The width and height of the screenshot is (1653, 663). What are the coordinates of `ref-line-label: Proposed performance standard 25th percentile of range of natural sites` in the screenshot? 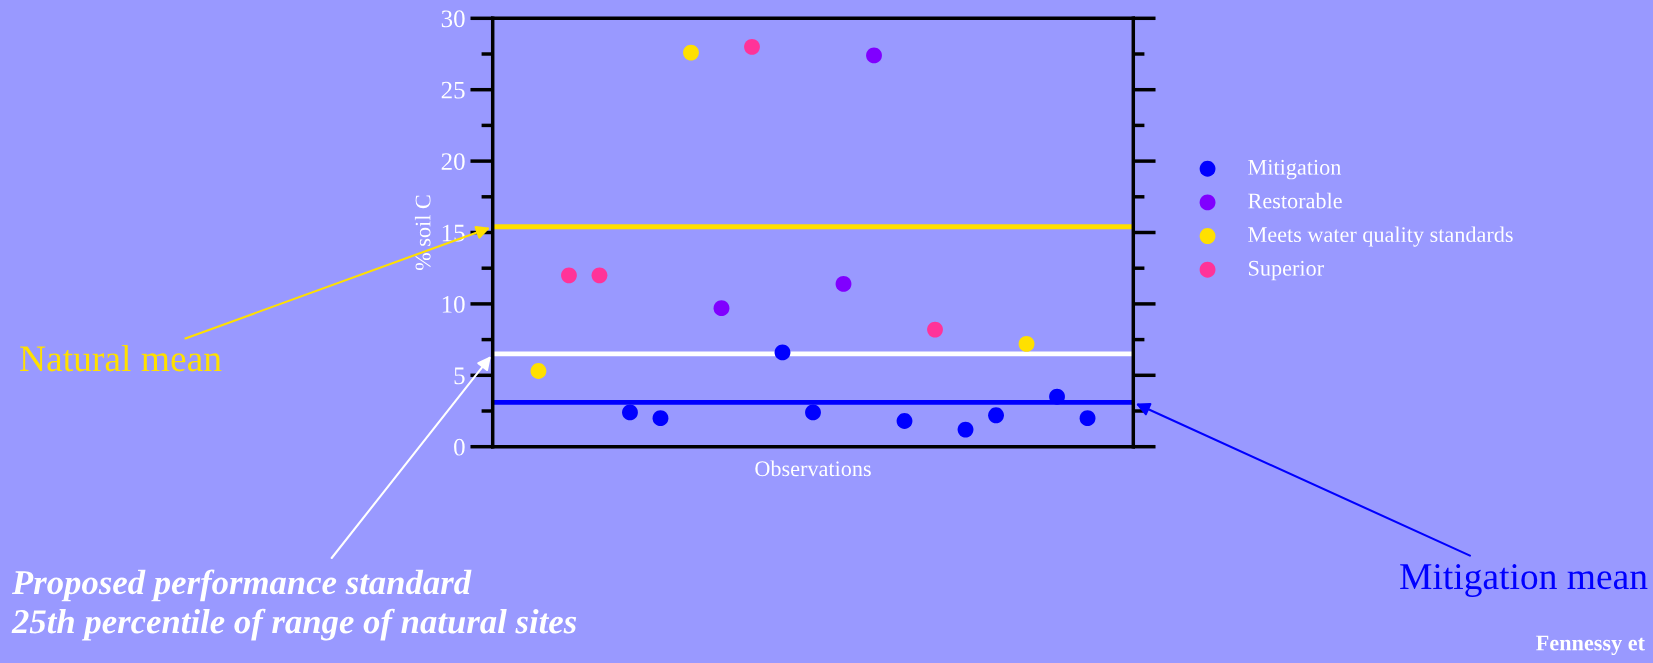 It's located at (294, 605).